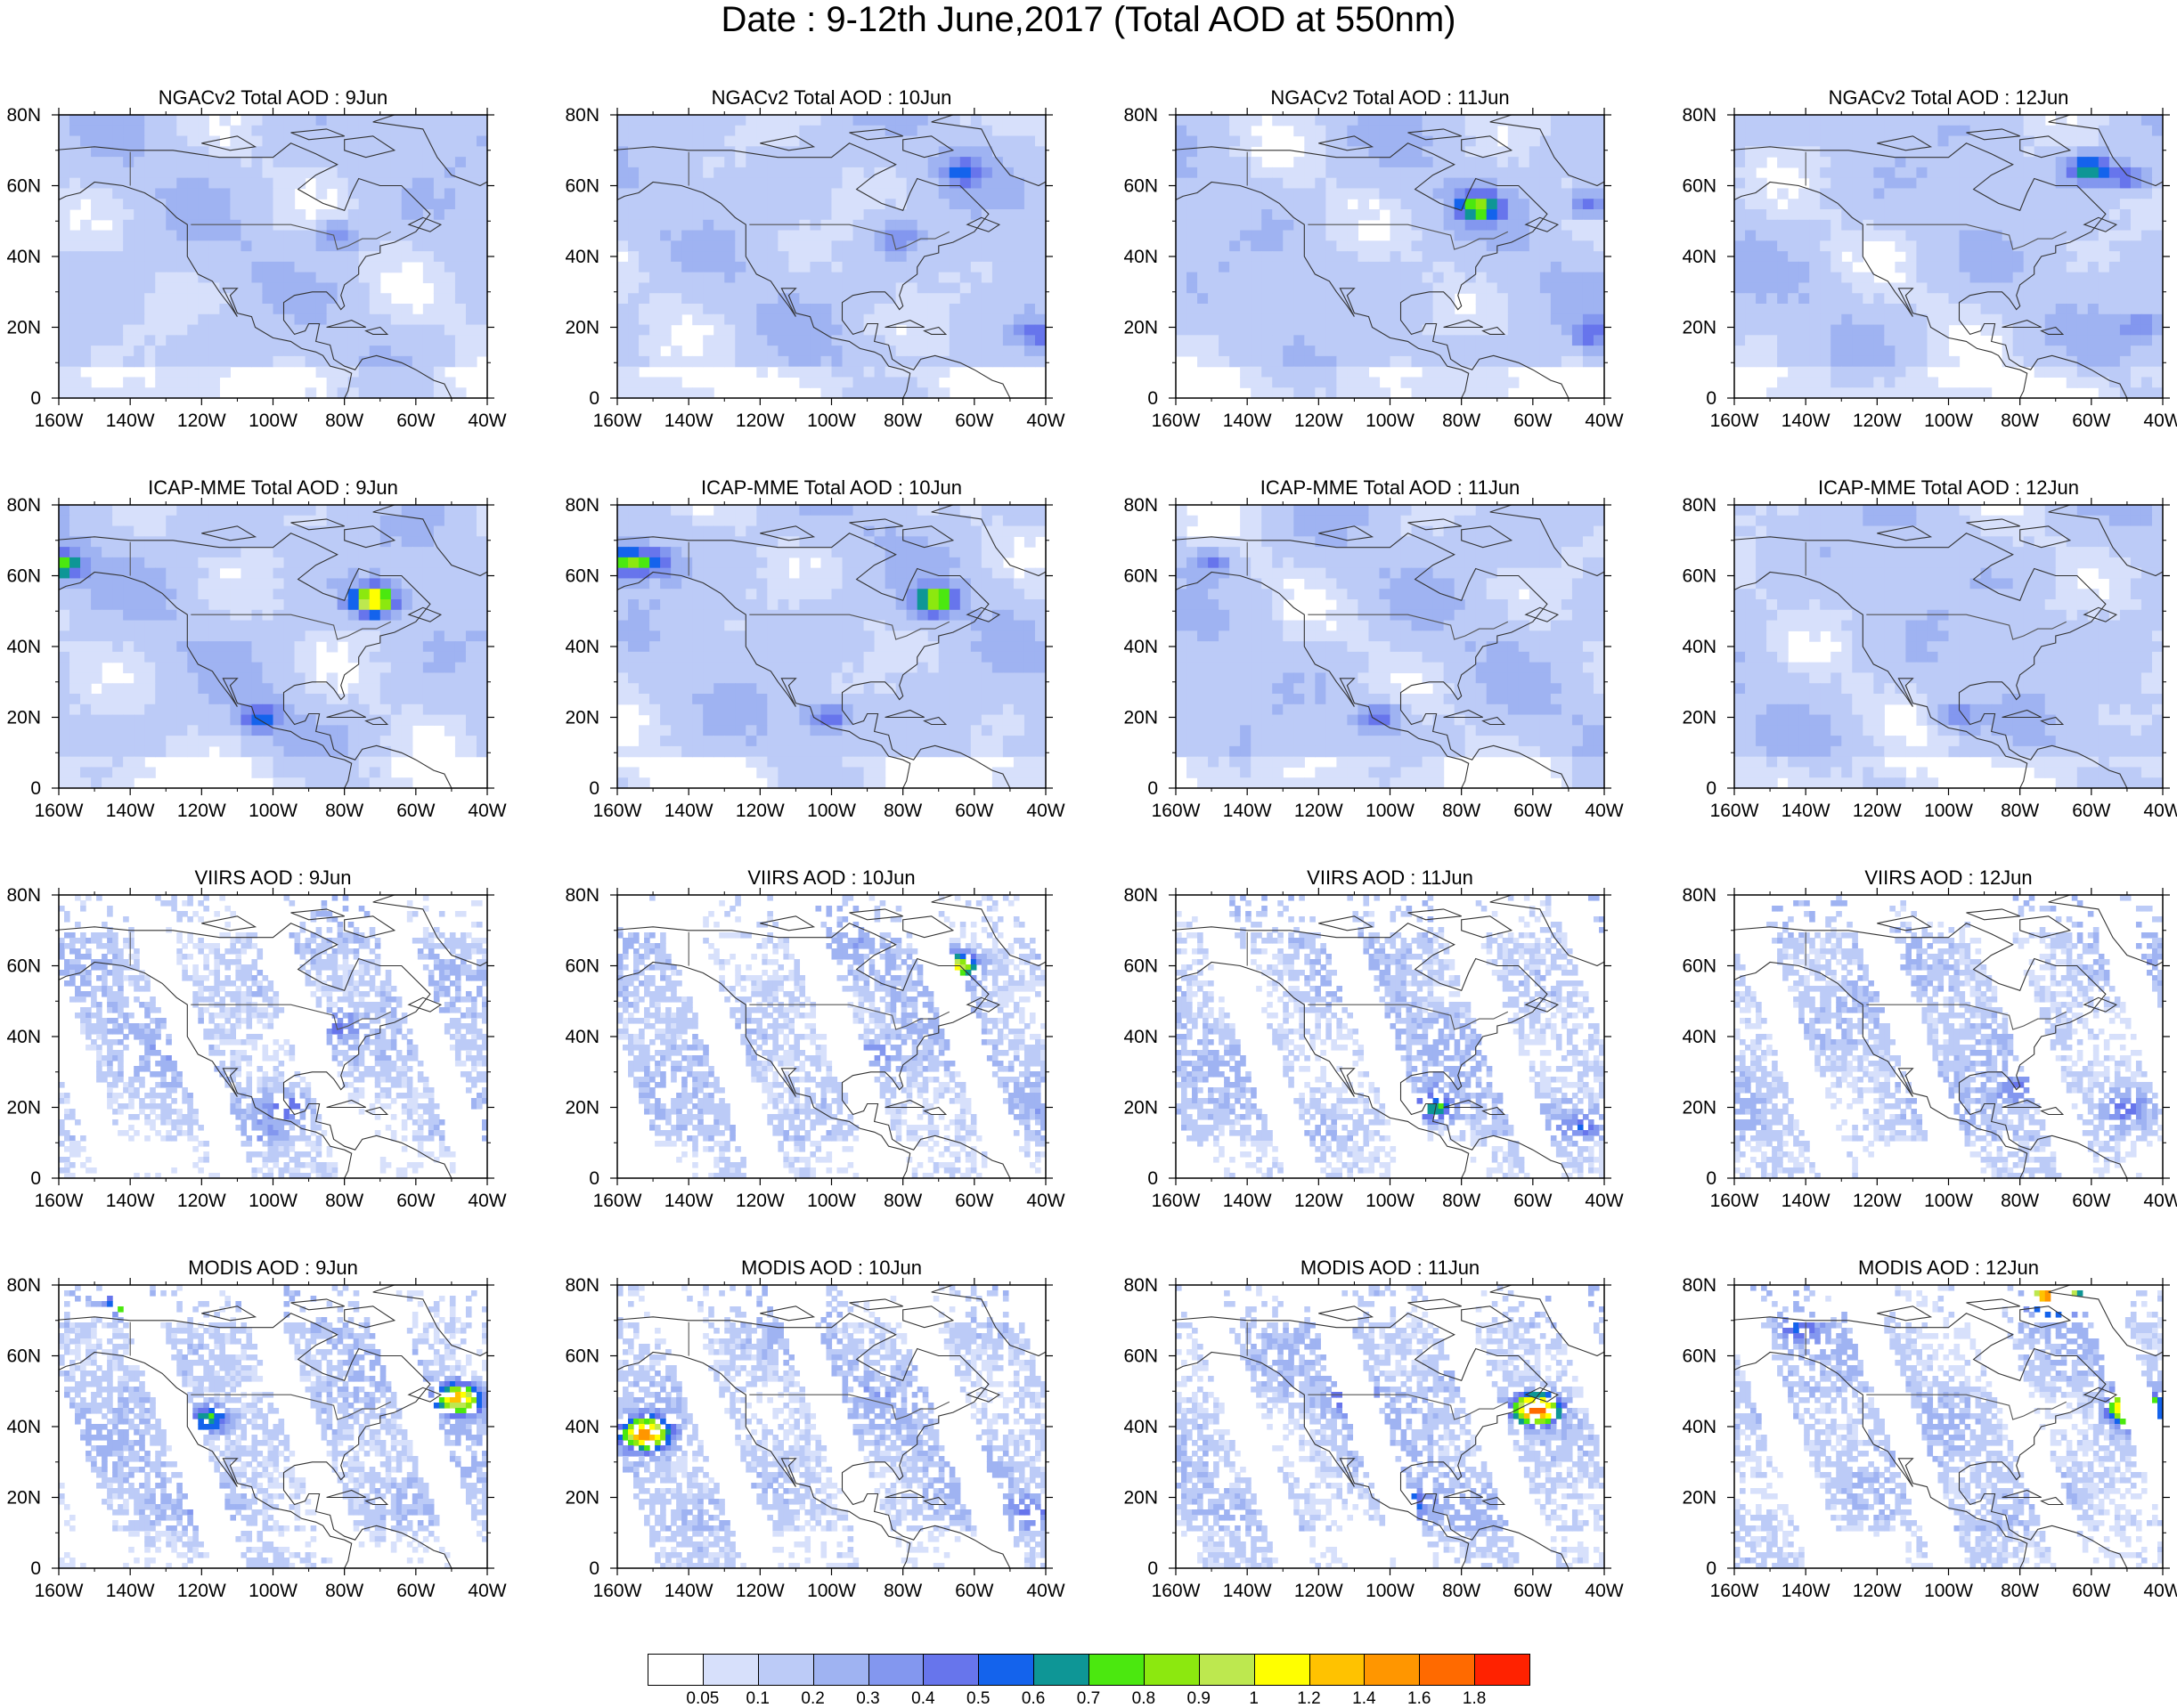 The width and height of the screenshot is (2177, 1708). What do you see at coordinates (1949, 1268) in the screenshot?
I see `panel-title: MODIS AOD : 12Jun` at bounding box center [1949, 1268].